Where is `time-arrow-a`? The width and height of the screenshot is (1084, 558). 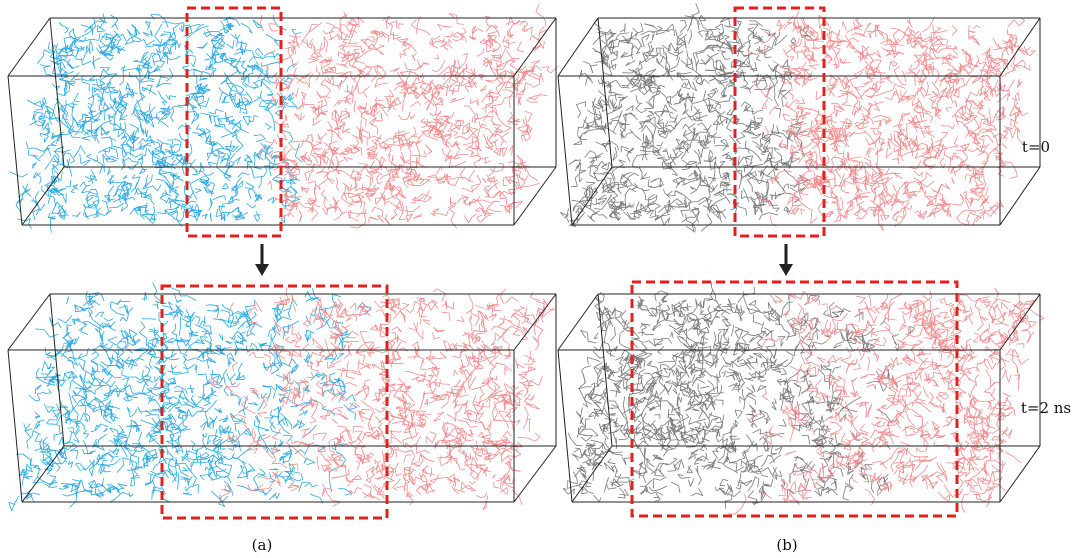 time-arrow-a is located at coordinates (262, 260).